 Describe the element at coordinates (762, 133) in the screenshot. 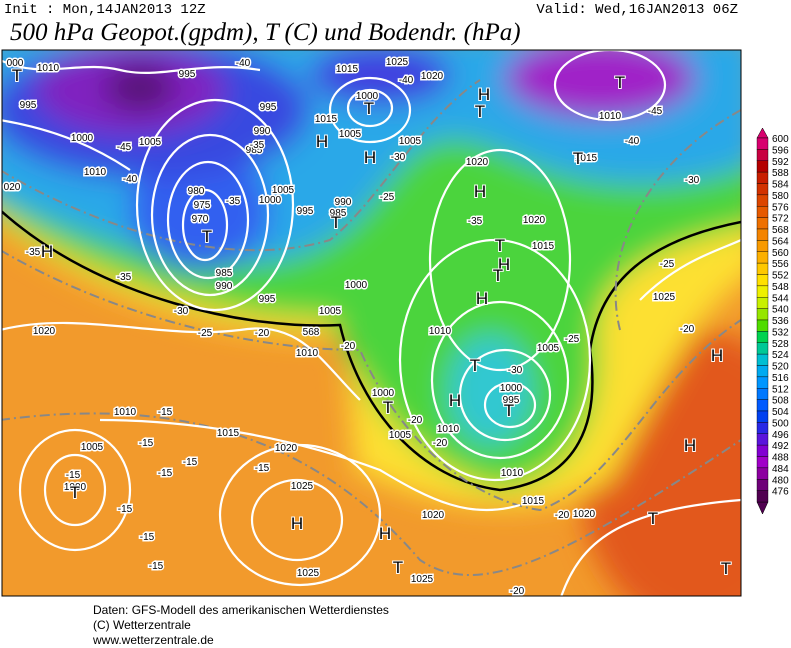

I see `legend-arrow-top` at that location.